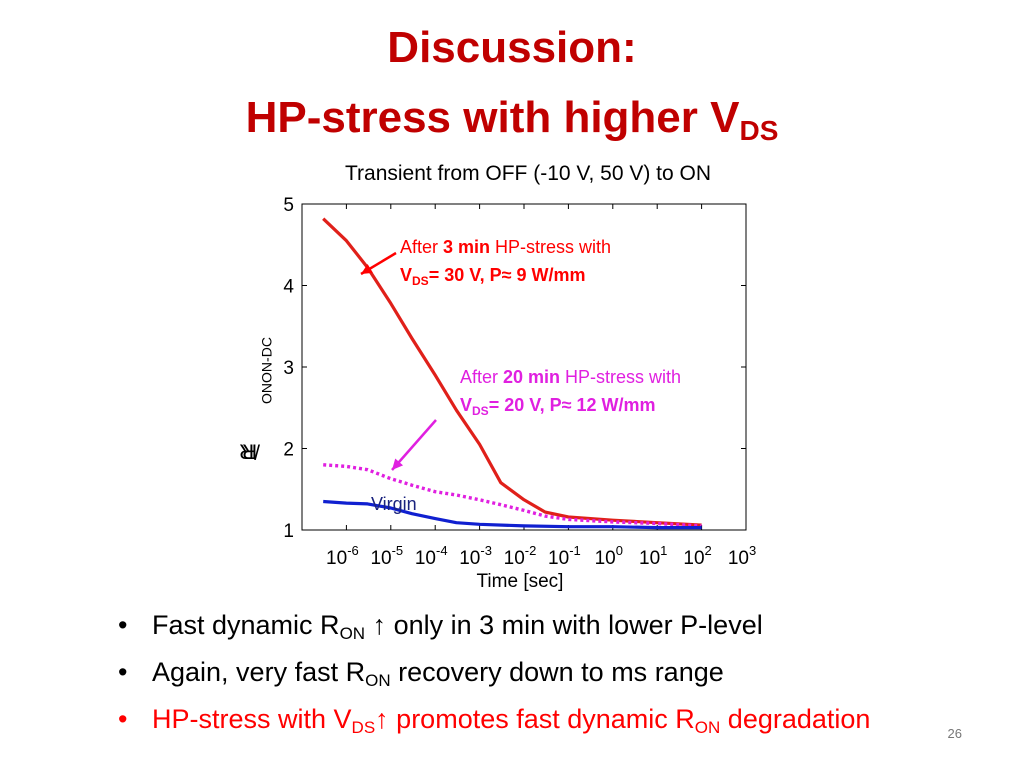  What do you see at coordinates (288, 450) in the screenshot?
I see `y-tick-label: 2` at bounding box center [288, 450].